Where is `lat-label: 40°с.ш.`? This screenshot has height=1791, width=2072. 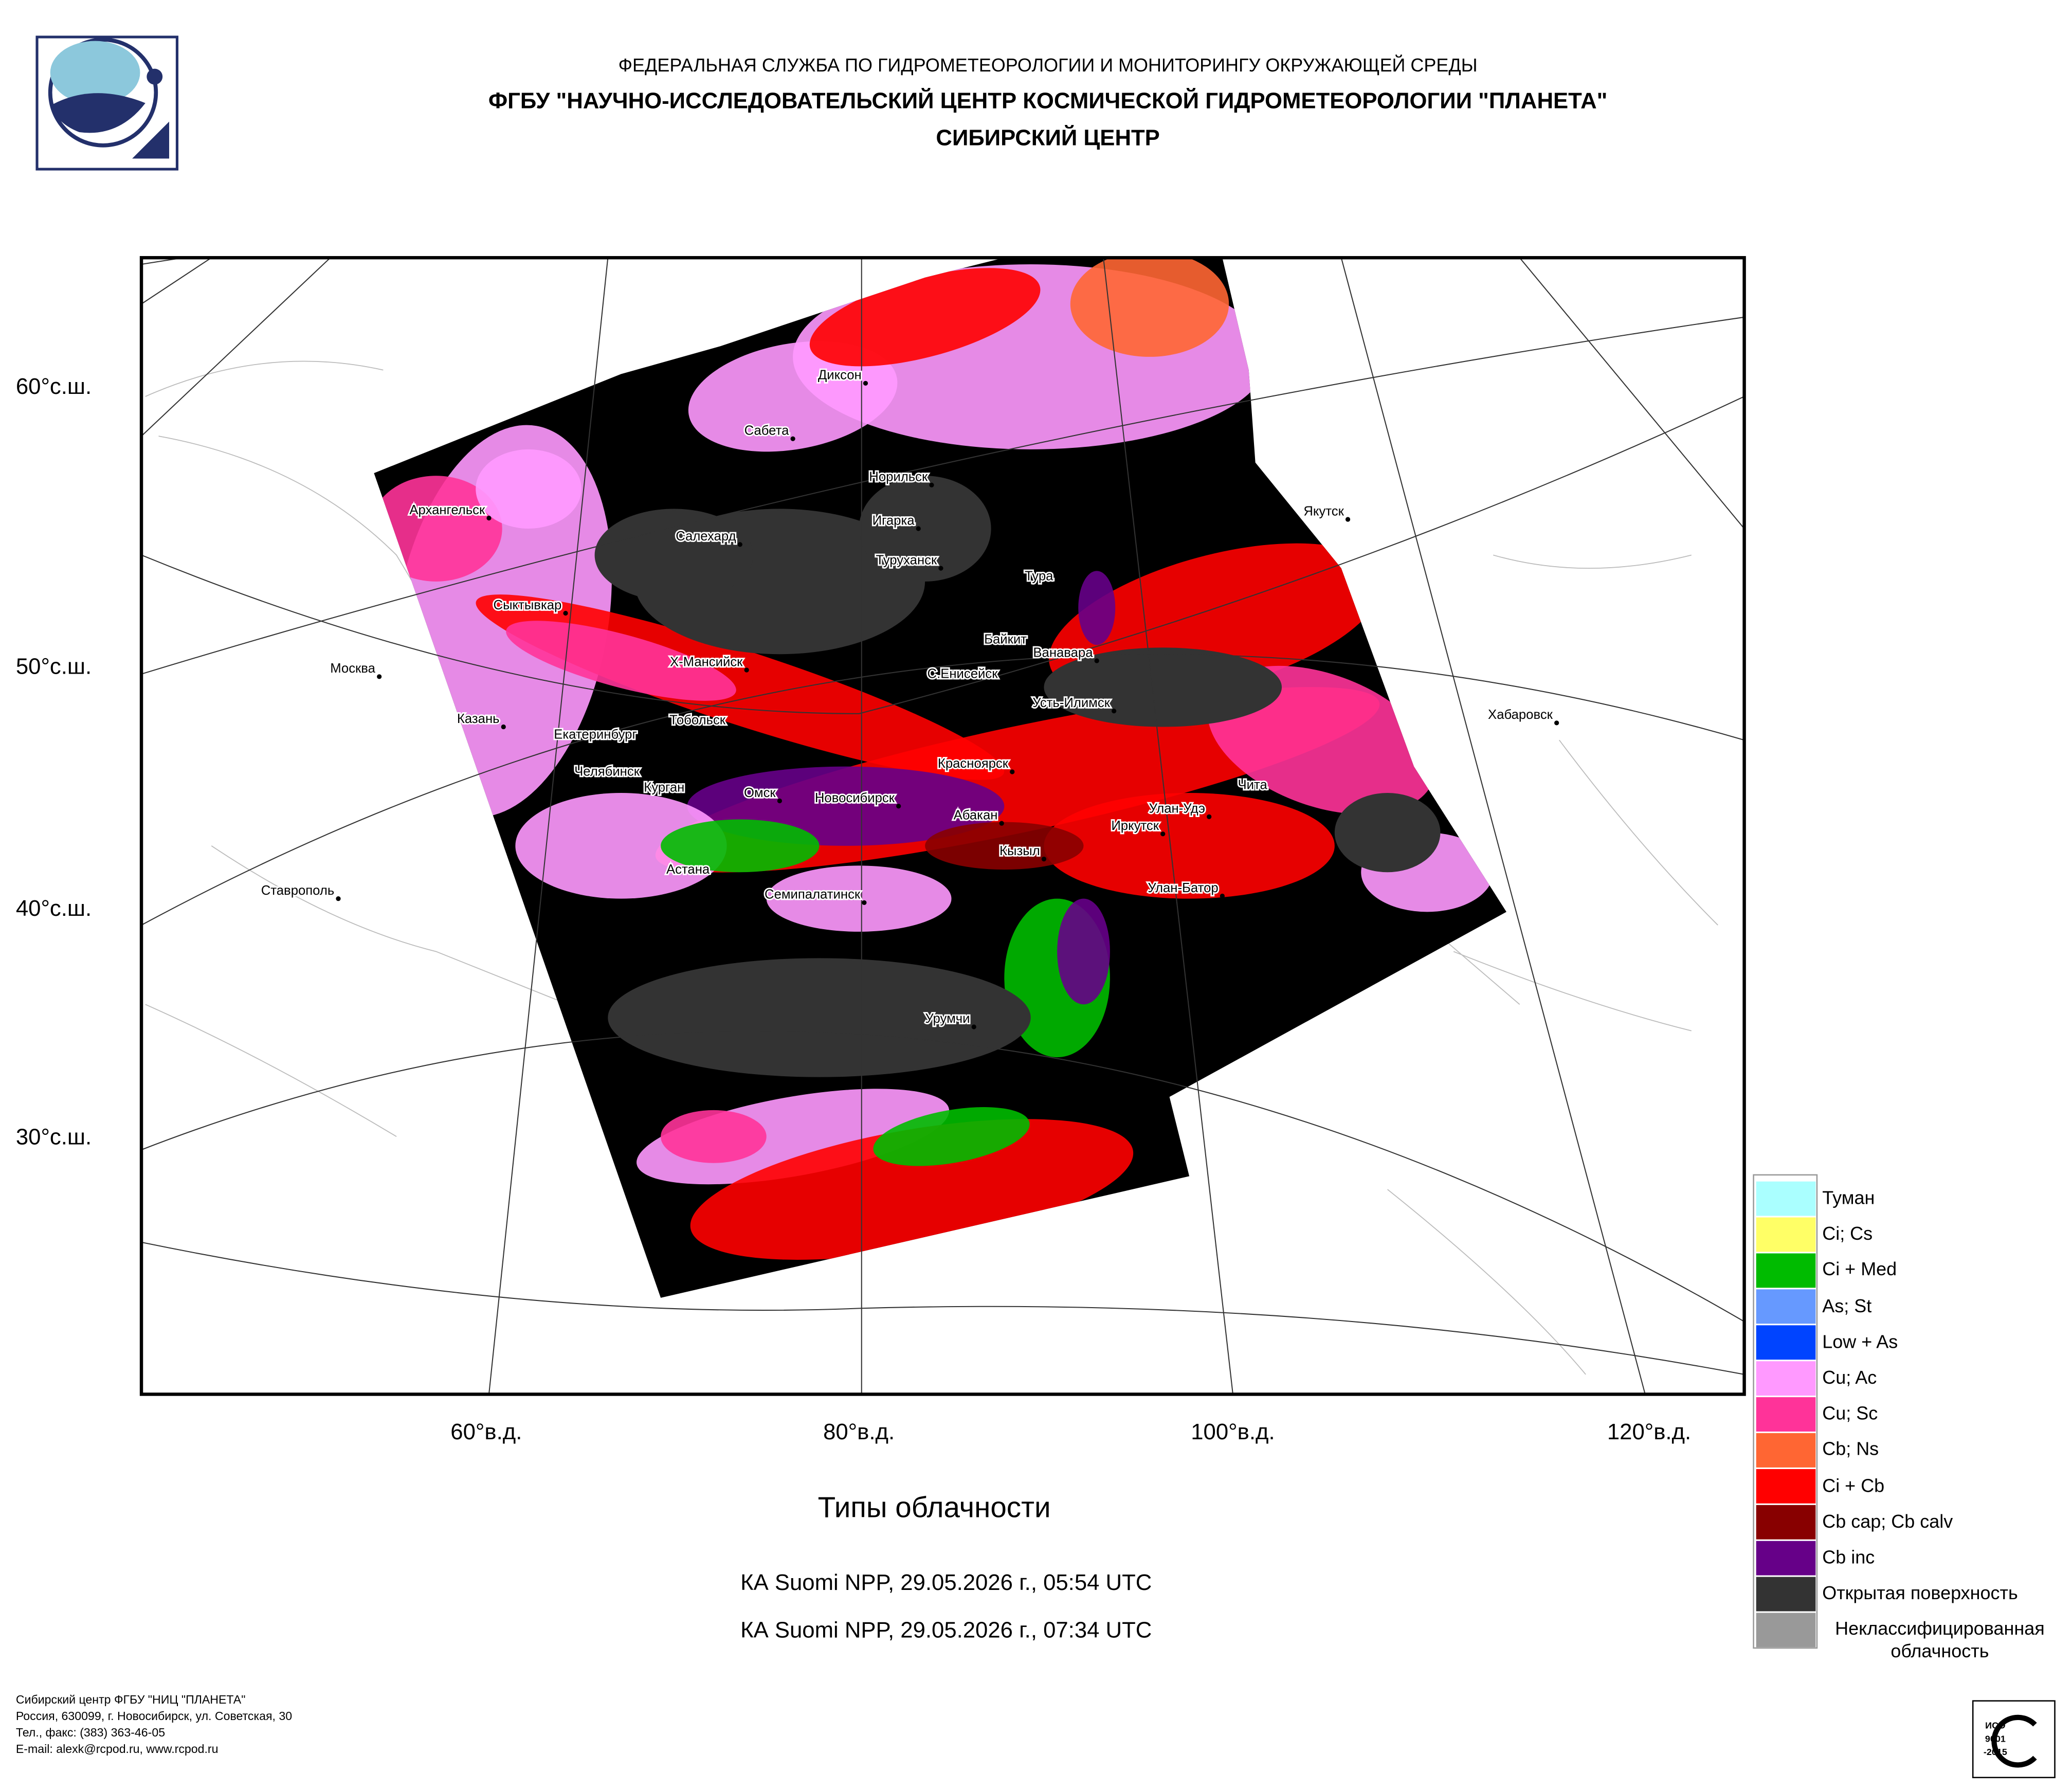 lat-label: 40°с.ш. is located at coordinates (54, 908).